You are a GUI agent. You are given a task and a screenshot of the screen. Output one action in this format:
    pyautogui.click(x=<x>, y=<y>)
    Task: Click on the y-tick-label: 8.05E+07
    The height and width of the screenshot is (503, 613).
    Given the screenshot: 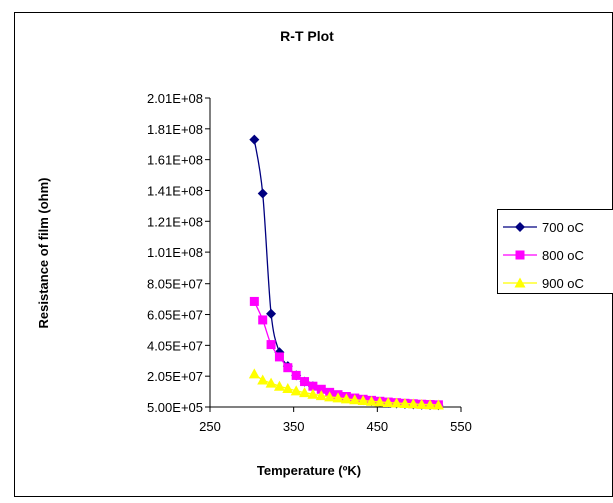 What is the action you would take?
    pyautogui.click(x=175, y=284)
    